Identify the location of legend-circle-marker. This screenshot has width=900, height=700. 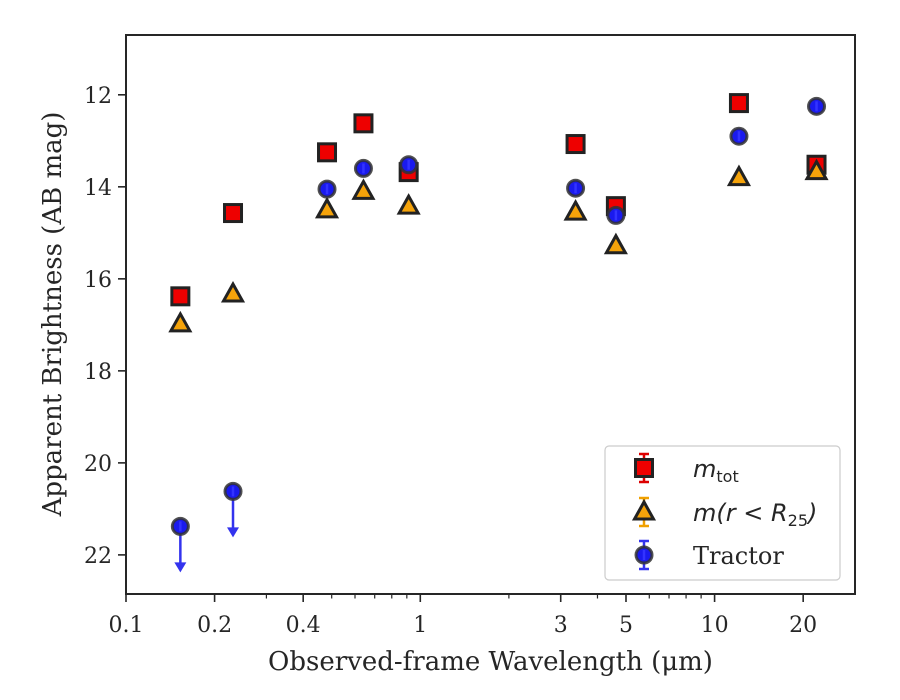
(644, 555).